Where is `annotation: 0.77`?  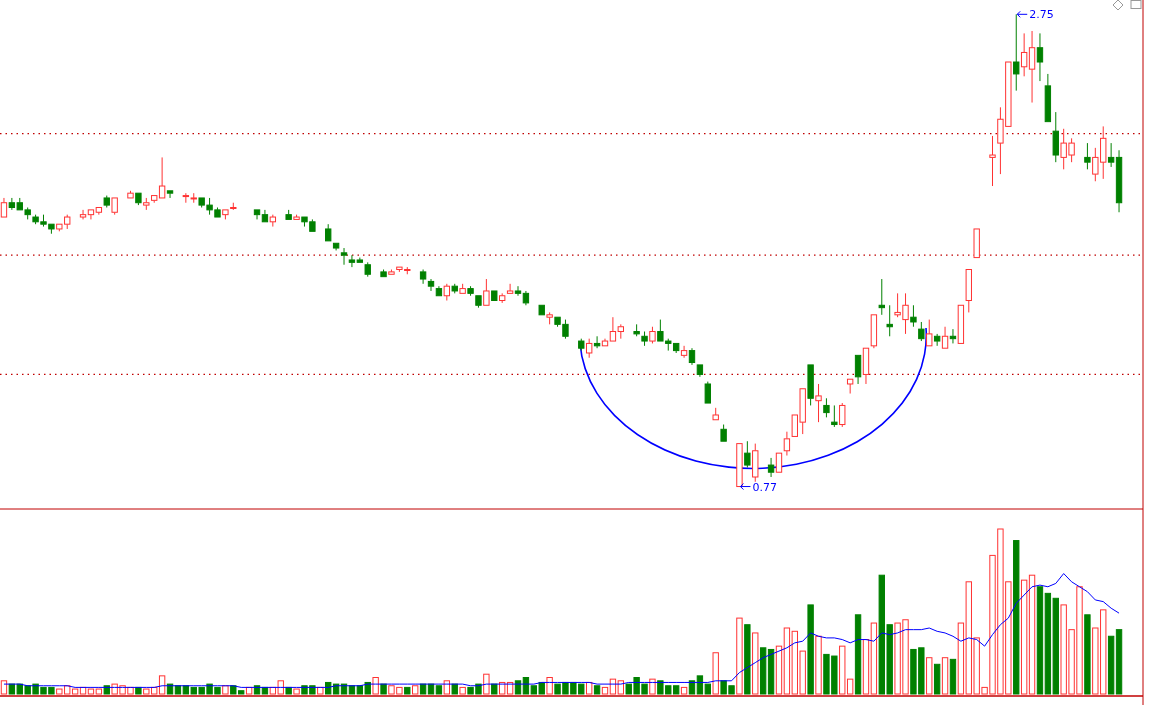 annotation: 0.77 is located at coordinates (764, 487).